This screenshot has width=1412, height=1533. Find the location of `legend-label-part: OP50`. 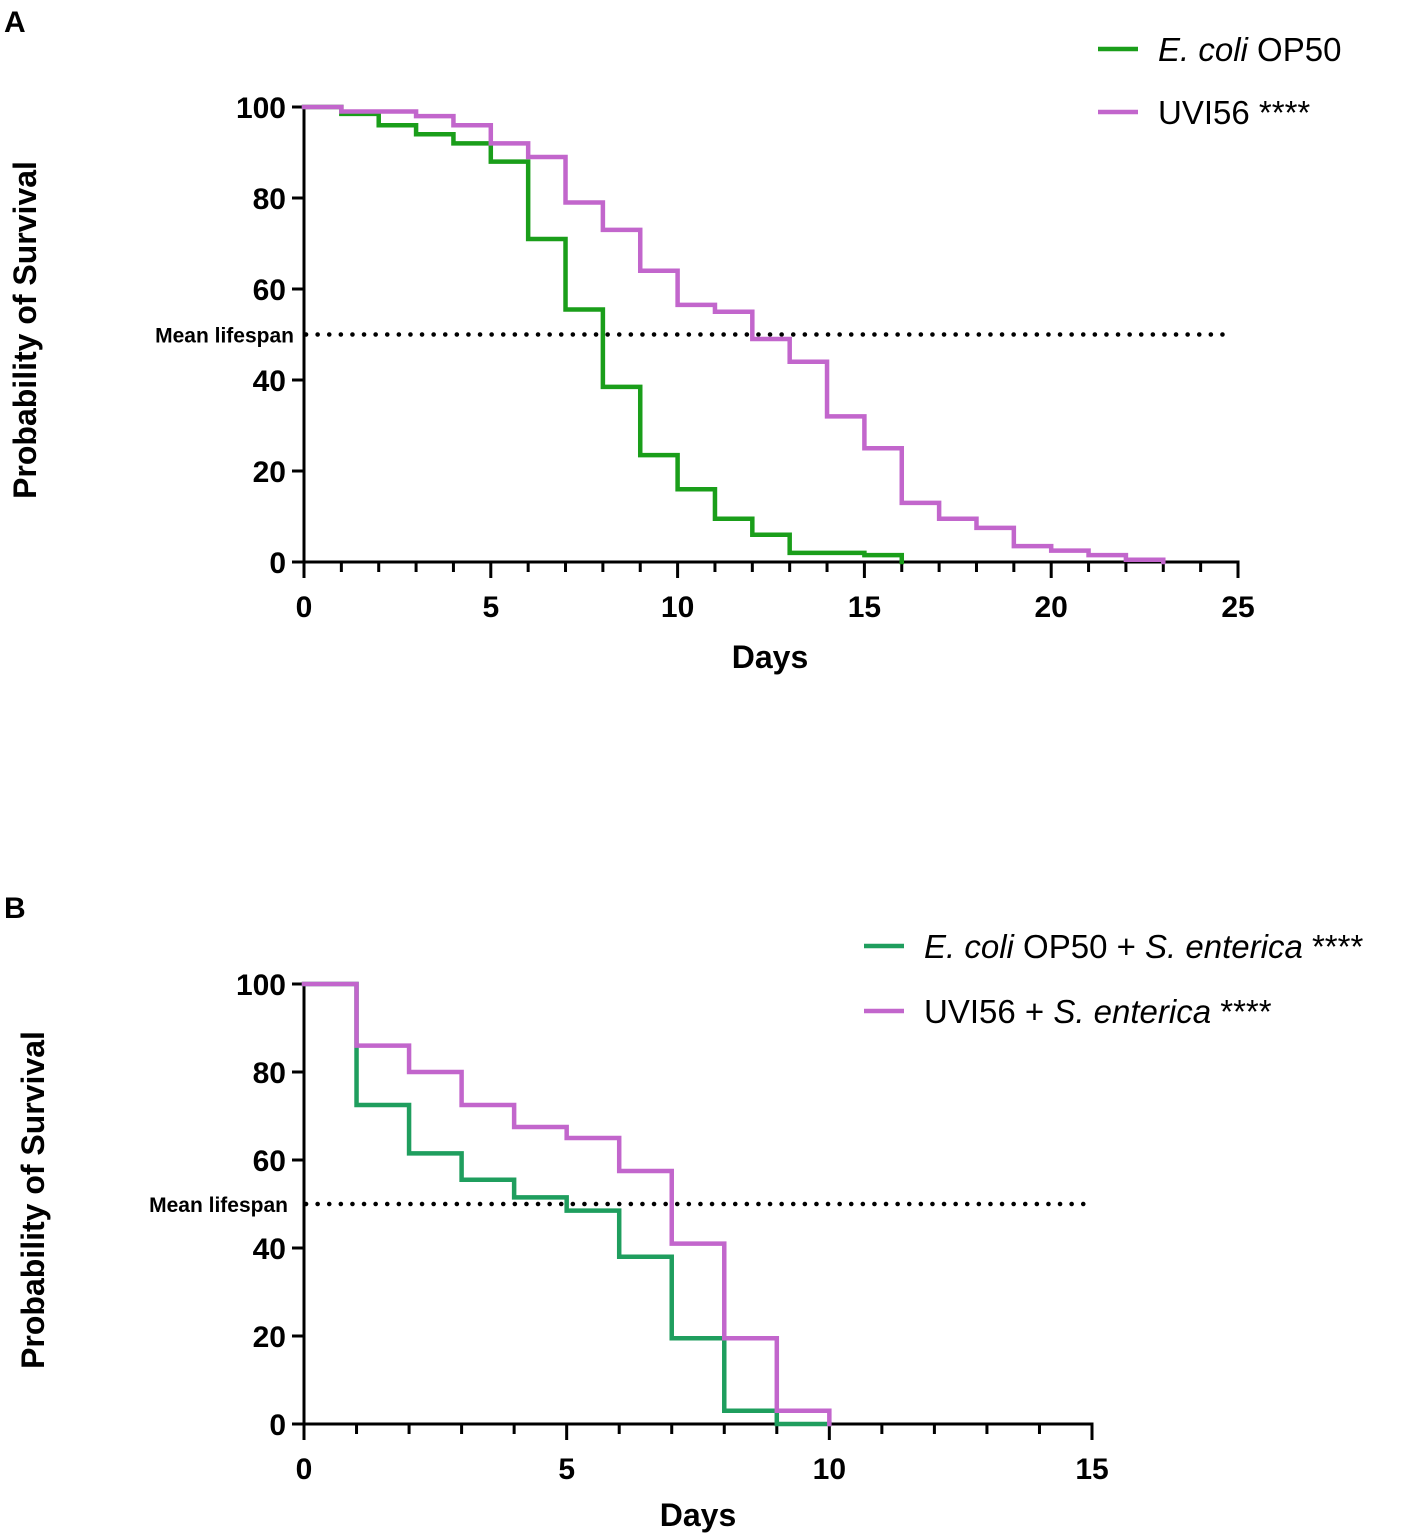

legend-label-part: OP50 is located at coordinates (1295, 49).